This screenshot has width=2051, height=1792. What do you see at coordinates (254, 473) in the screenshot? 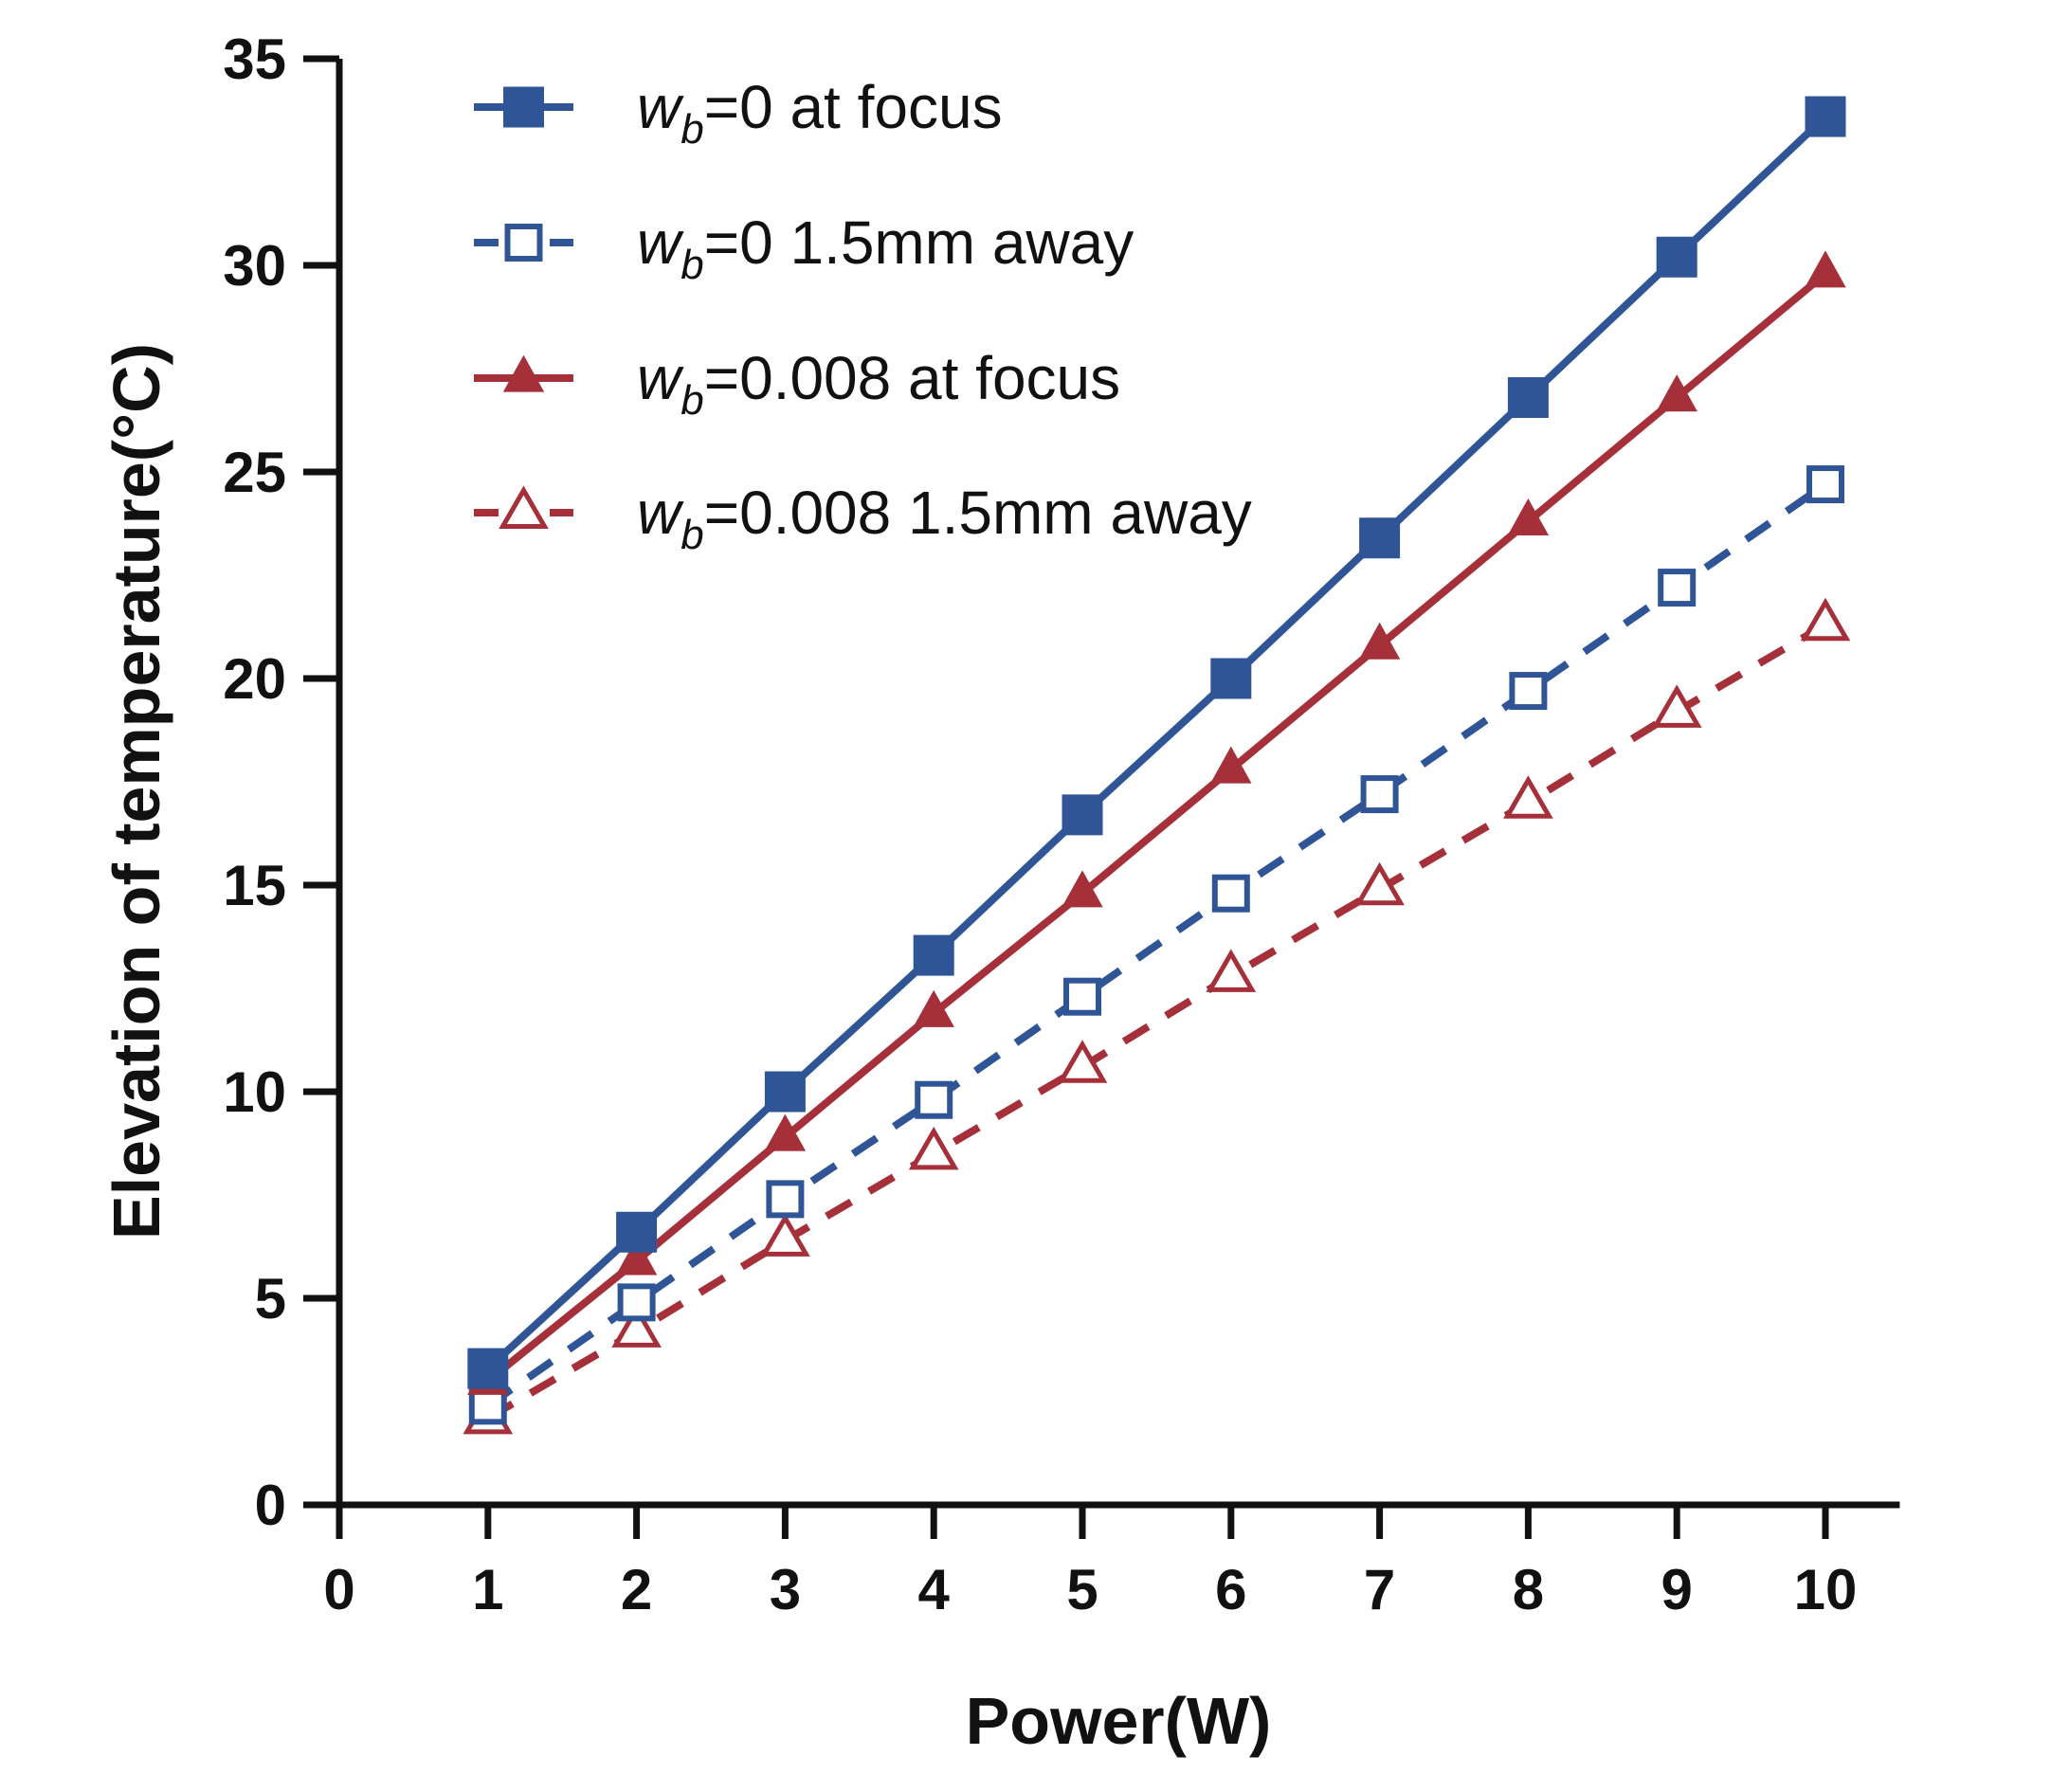
I see `y-tick-label: 25` at bounding box center [254, 473].